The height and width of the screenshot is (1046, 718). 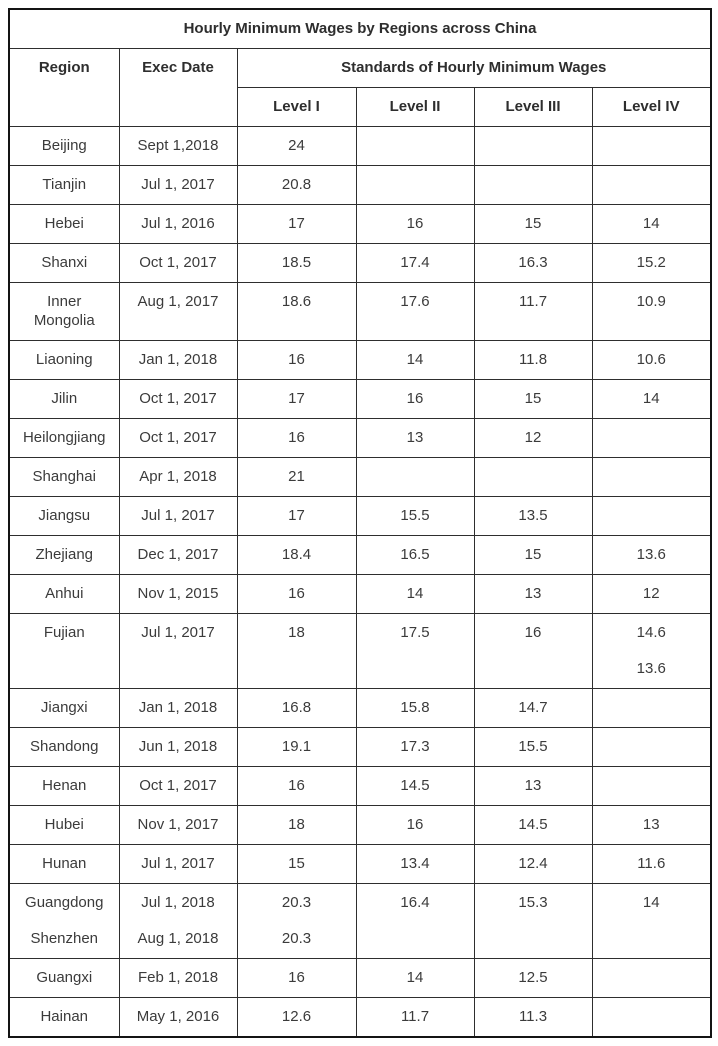 I want to click on level-1-cell: 12.6, so click(x=296, y=1017).